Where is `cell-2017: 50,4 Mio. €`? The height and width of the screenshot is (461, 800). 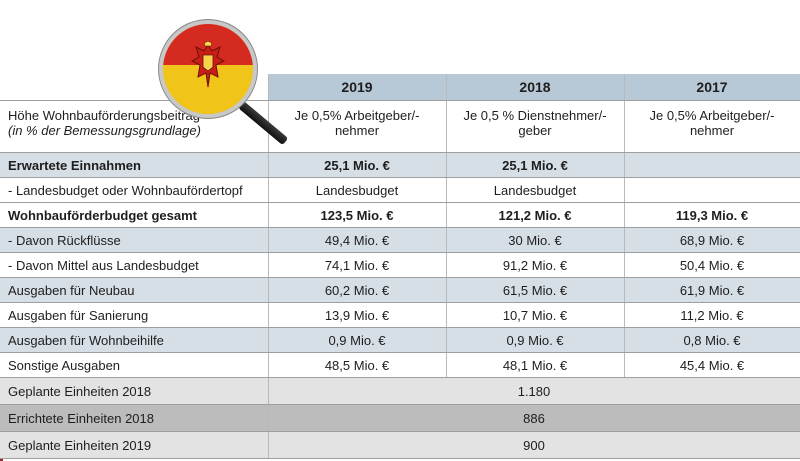
cell-2017: 50,4 Mio. € is located at coordinates (712, 265).